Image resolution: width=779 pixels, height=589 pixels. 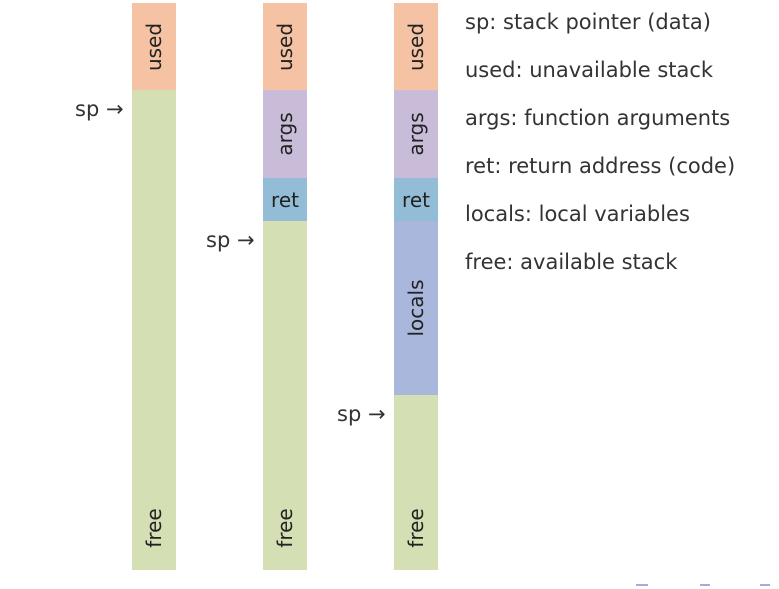 I want to click on legend-sp: sp: stack pointer (data), so click(x=588, y=22).